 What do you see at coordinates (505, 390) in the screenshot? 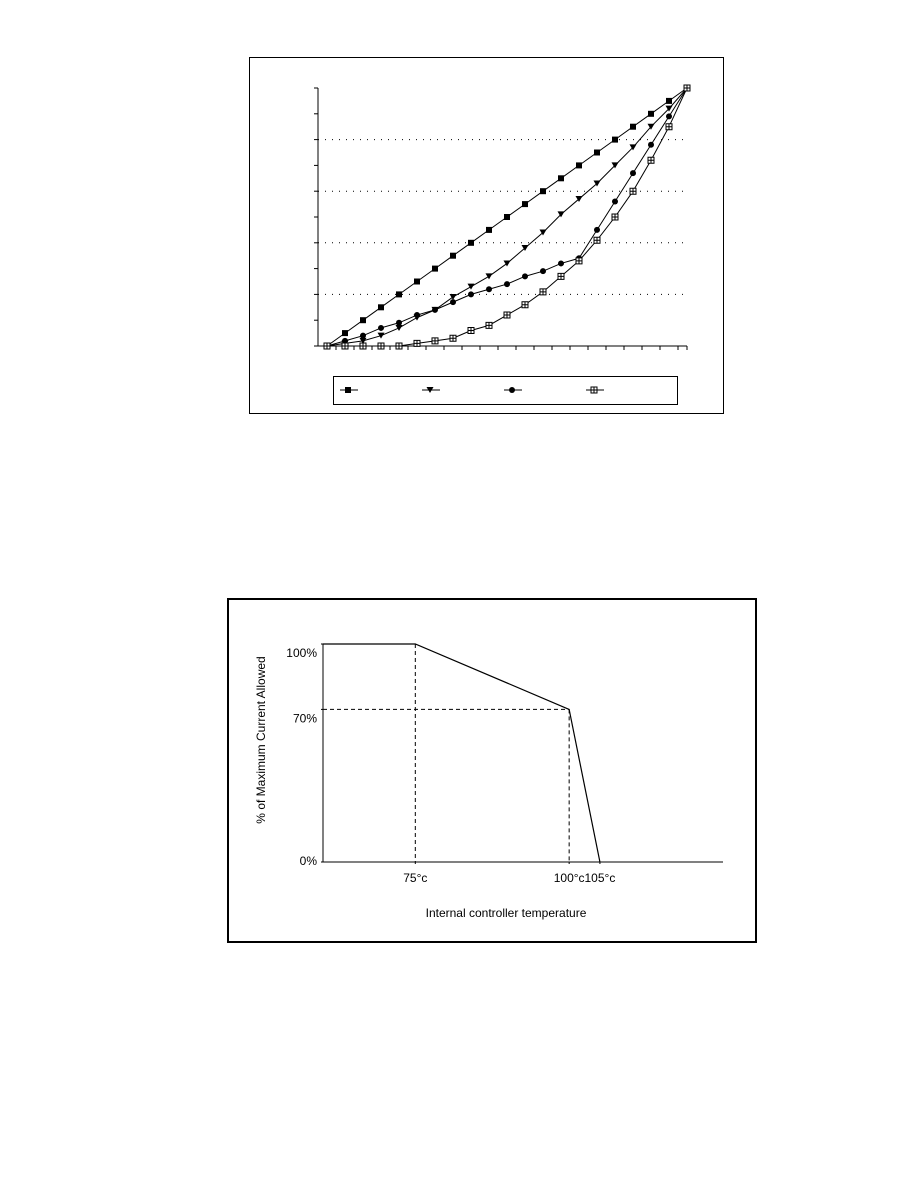
I see `legend-box` at bounding box center [505, 390].